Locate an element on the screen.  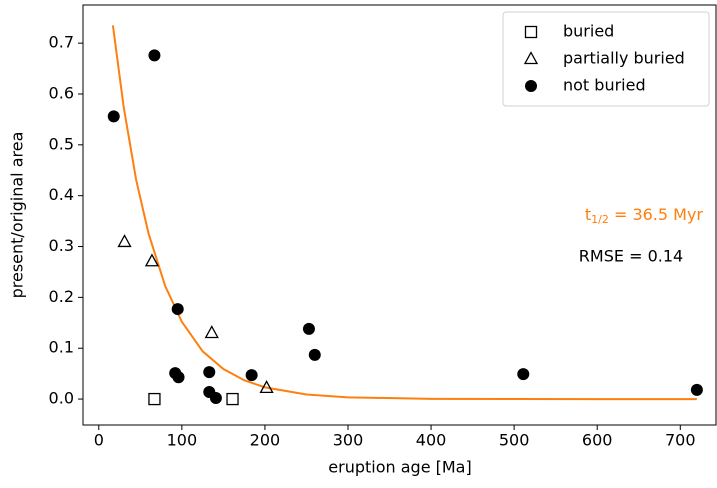
y-tick-label: 0.0 is located at coordinates (61, 398).